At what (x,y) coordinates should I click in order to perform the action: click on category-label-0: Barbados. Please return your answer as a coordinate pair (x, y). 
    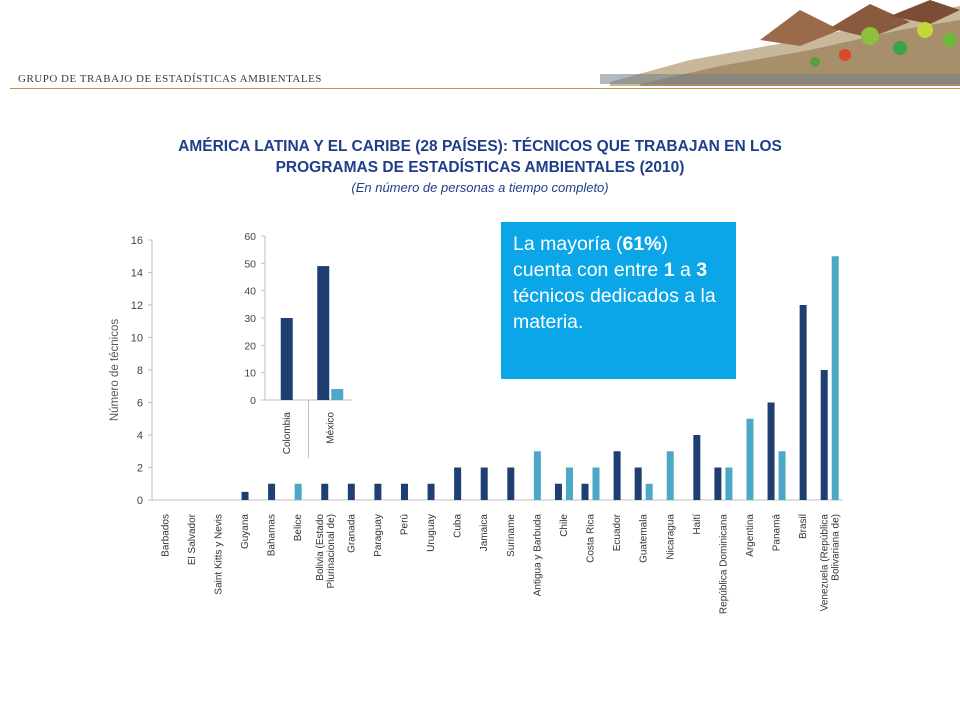
    Looking at the image, I should click on (165, 535).